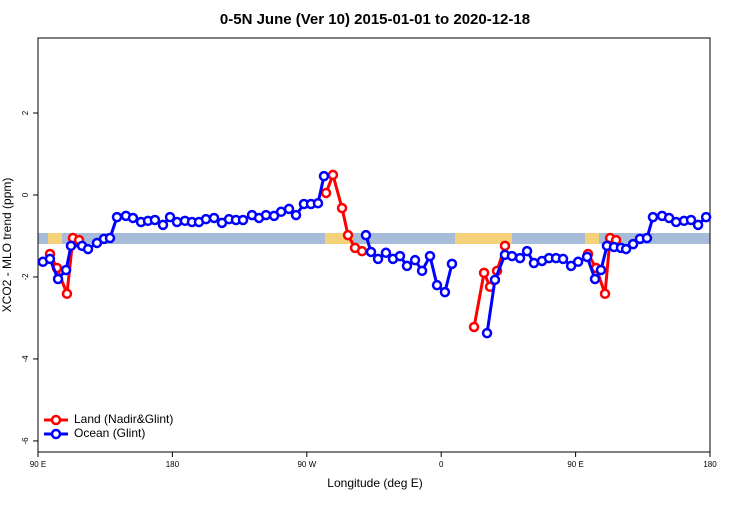 Image resolution: width=750 pixels, height=505 pixels. Describe the element at coordinates (109, 433) in the screenshot. I see `legend-label: Ocean (Glint)` at that location.